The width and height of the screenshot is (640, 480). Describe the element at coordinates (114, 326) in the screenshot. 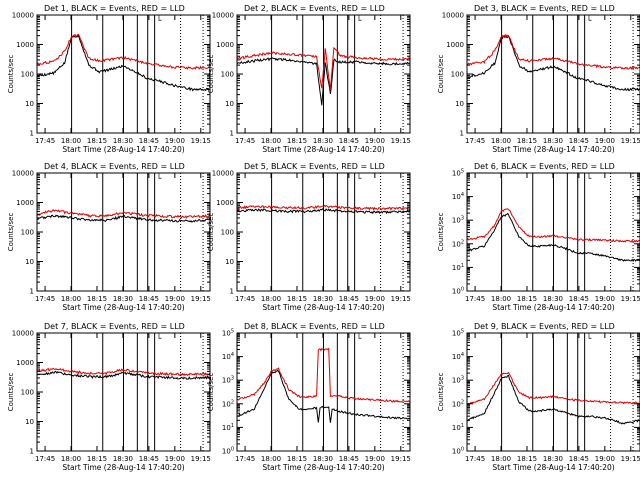

I see `panel-title: Det 7, BLACK = Events, RED = LLD` at that location.